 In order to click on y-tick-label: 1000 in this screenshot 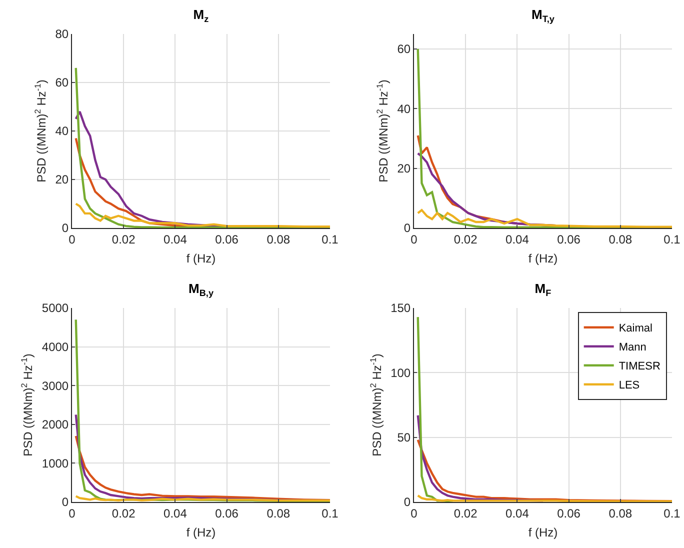, I will do `click(55, 463)`.